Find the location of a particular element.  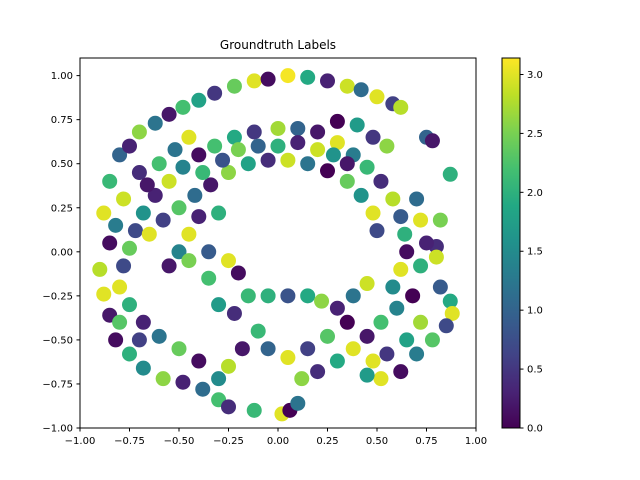

y-tick-label: 1.00 is located at coordinates (62, 76).